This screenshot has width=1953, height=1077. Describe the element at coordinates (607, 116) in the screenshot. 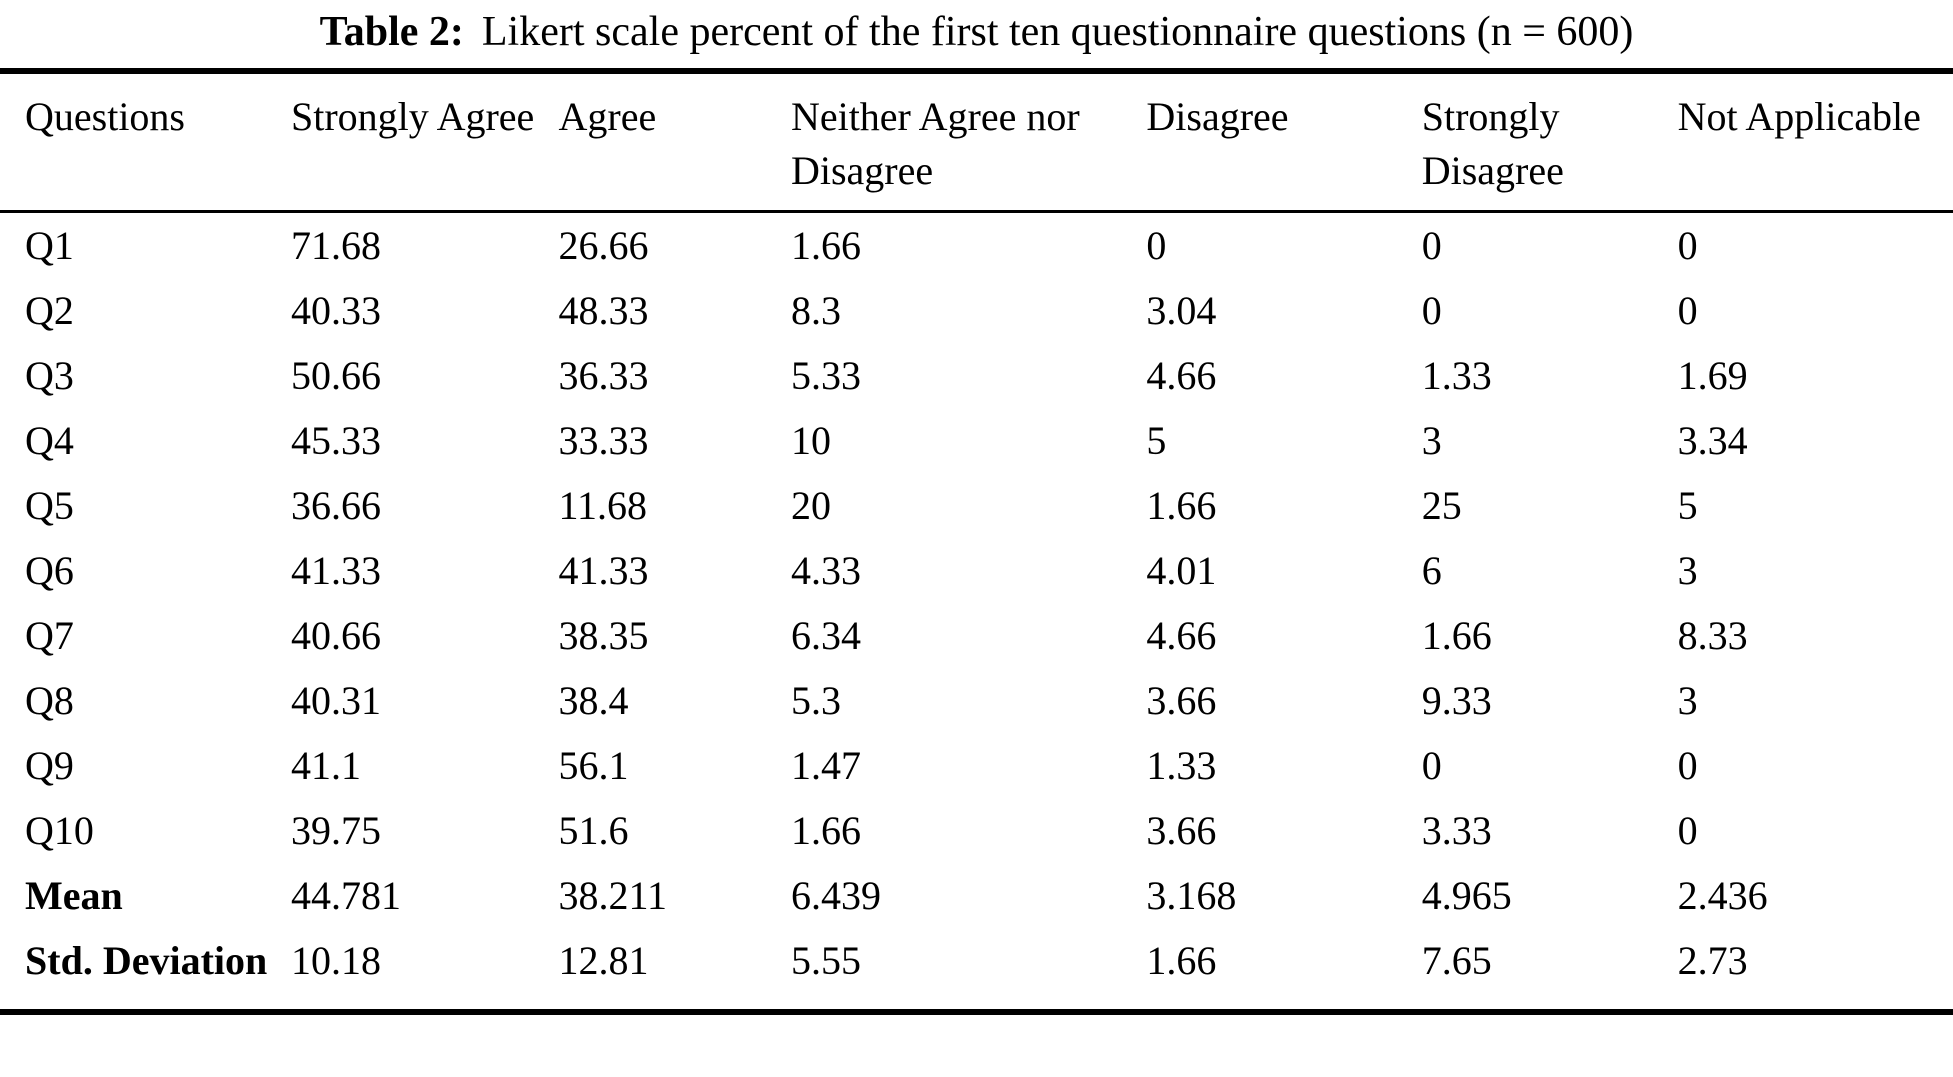

I see `column-header: Agree` at that location.